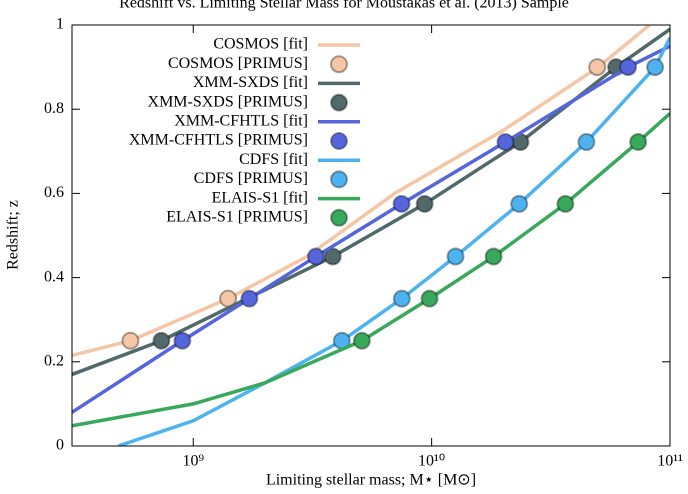 This screenshot has height=494, width=688. What do you see at coordinates (273, 159) in the screenshot?
I see `legend-label: CDFS [fit]` at bounding box center [273, 159].